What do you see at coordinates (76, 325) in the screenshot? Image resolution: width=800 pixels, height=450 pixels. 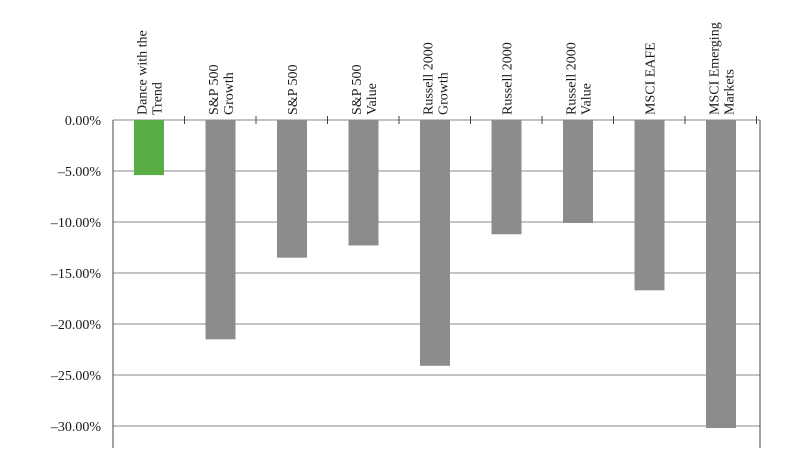 I see `y-tick-label: –20.00%` at bounding box center [76, 325].